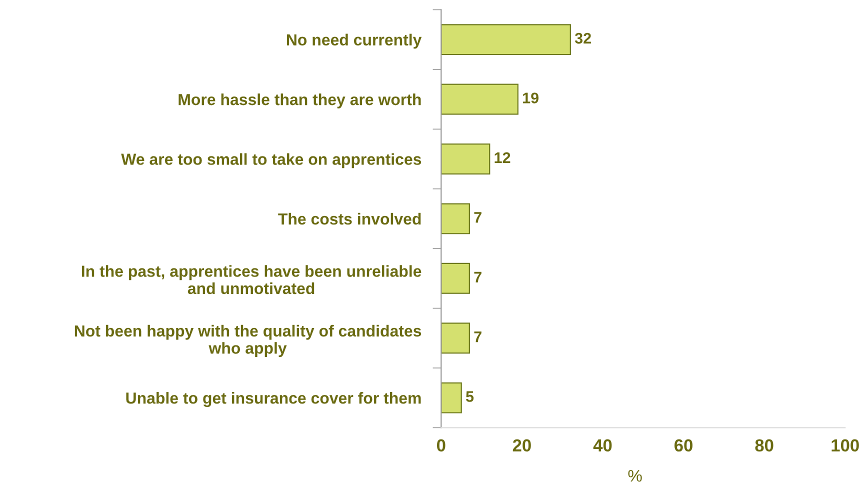 Image resolution: width=865 pixels, height=486 pixels. Describe the element at coordinates (470, 396) in the screenshot. I see `data-label: 5` at that location.